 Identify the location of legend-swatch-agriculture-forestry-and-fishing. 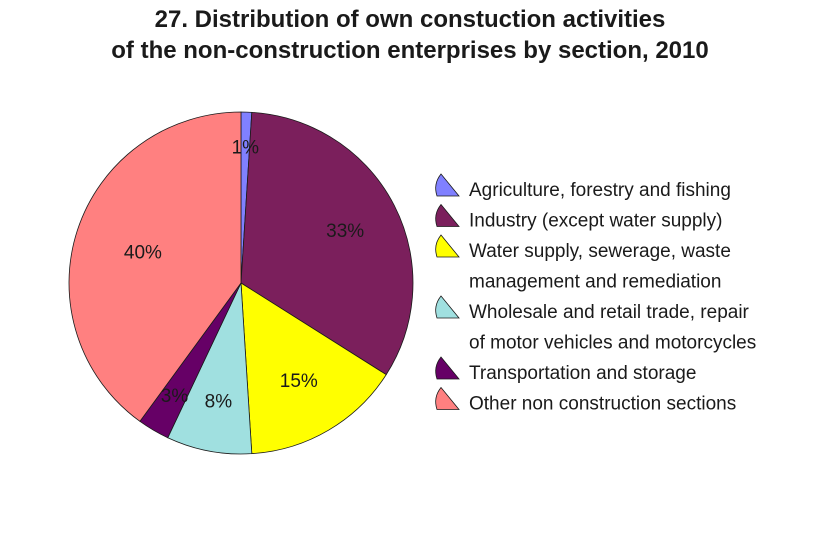
(447, 185).